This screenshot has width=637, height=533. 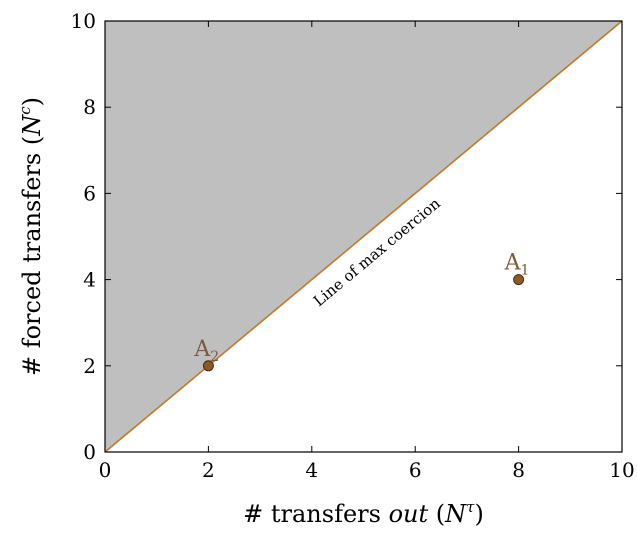 I want to click on point-label-A1: A1, so click(x=517, y=265).